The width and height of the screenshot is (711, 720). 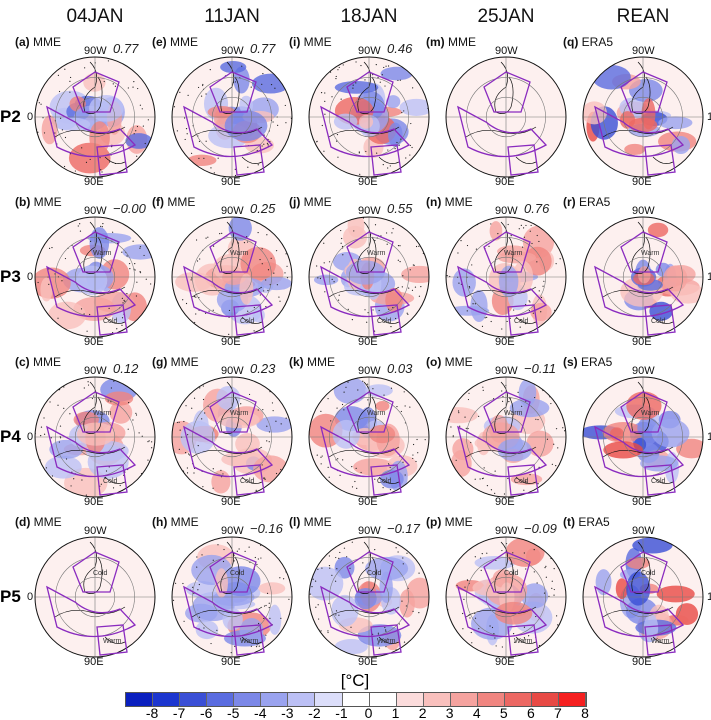 What do you see at coordinates (126, 48) in the screenshot?
I see `pattern-correlation: 0.77` at bounding box center [126, 48].